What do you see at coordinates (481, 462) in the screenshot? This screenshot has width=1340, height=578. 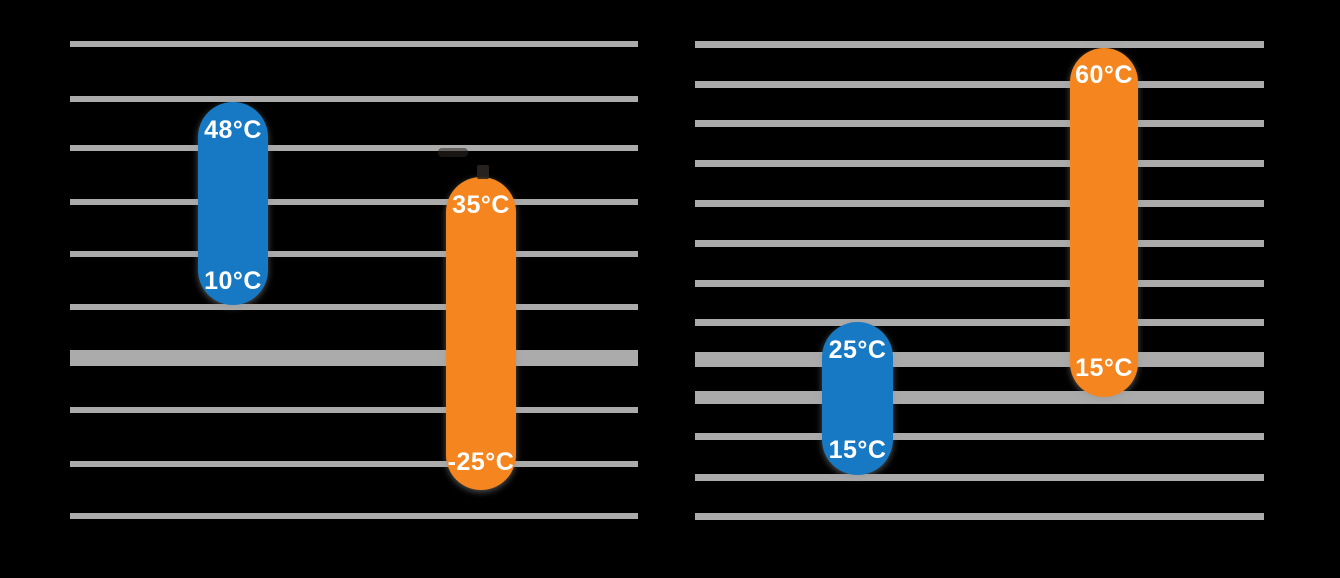 I see `low-temperature-label: -25°C` at bounding box center [481, 462].